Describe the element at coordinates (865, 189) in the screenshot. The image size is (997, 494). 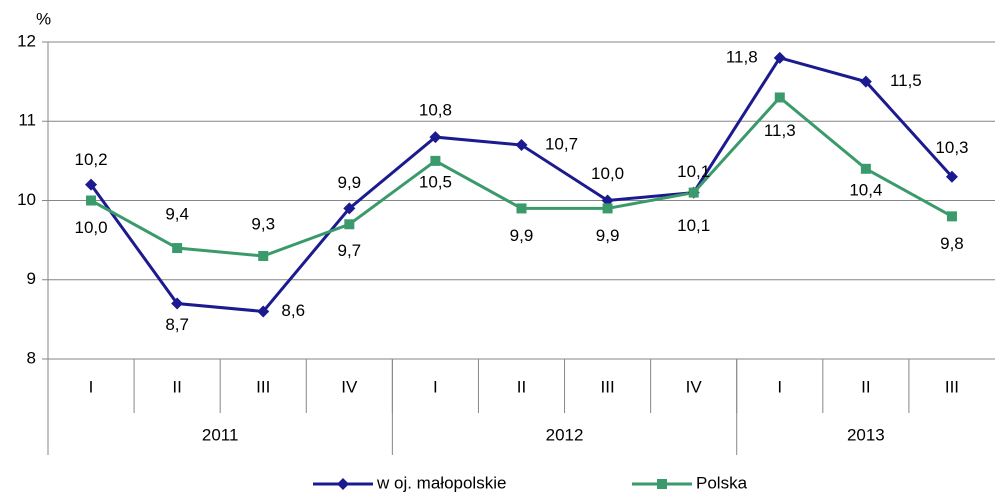
I see `data-label: 10,4` at that location.